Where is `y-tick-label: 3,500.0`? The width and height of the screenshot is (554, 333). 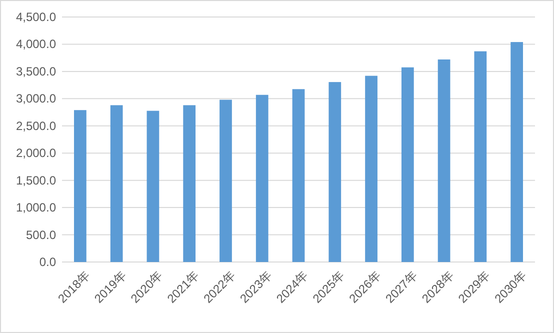 y-tick-label: 3,500.0 is located at coordinates (36, 71).